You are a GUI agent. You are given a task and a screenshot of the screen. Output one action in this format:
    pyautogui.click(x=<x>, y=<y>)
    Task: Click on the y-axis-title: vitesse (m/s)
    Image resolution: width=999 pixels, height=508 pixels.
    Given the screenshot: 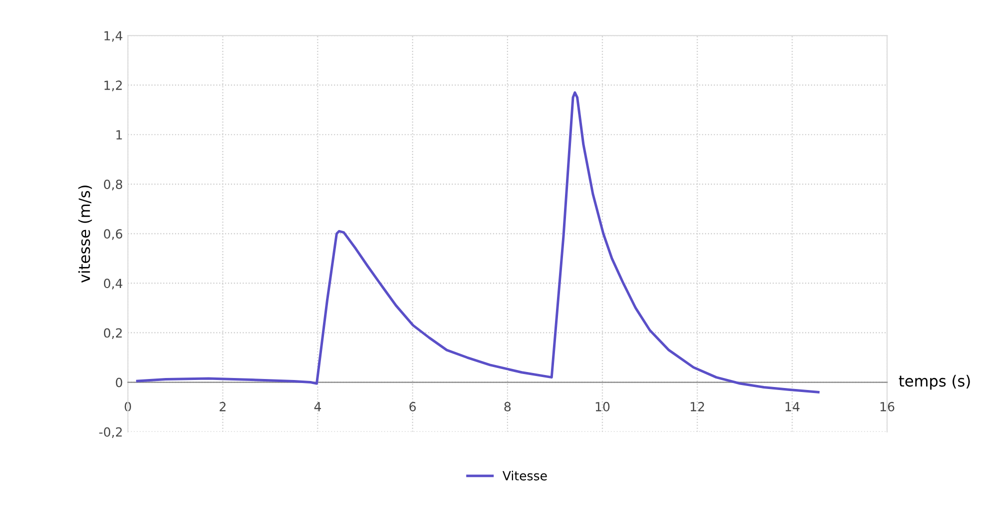 What is the action you would take?
    pyautogui.click(x=85, y=234)
    